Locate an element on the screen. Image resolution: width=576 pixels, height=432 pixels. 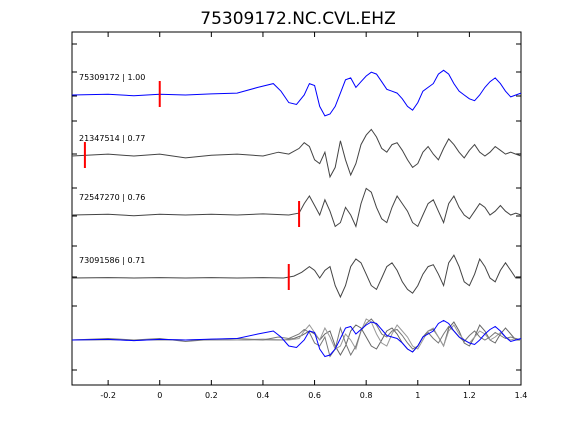
x-tick-label: 0 is located at coordinates (159, 395).